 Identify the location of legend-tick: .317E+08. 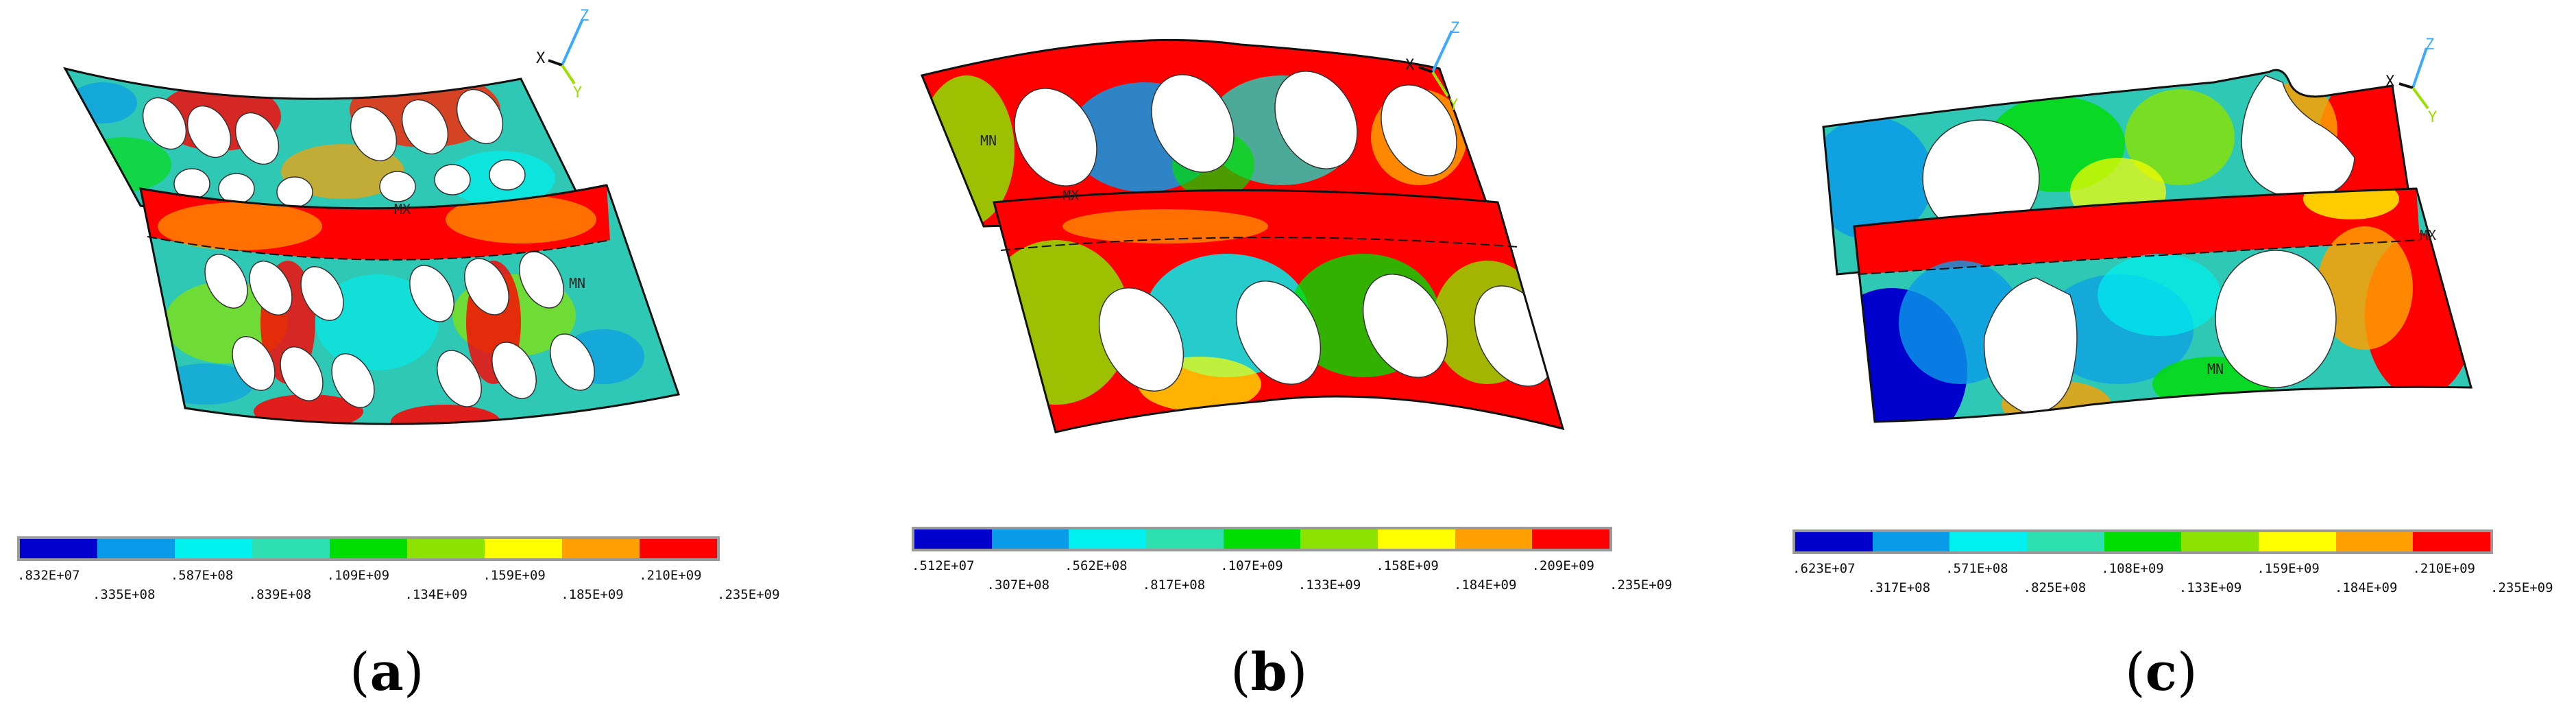
(1899, 587).